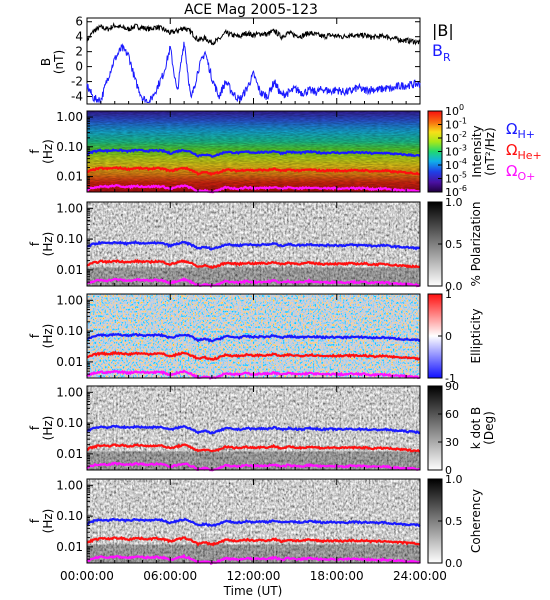 The width and height of the screenshot is (550, 600). I want to click on legend-B-radial-name: B, so click(437, 50).